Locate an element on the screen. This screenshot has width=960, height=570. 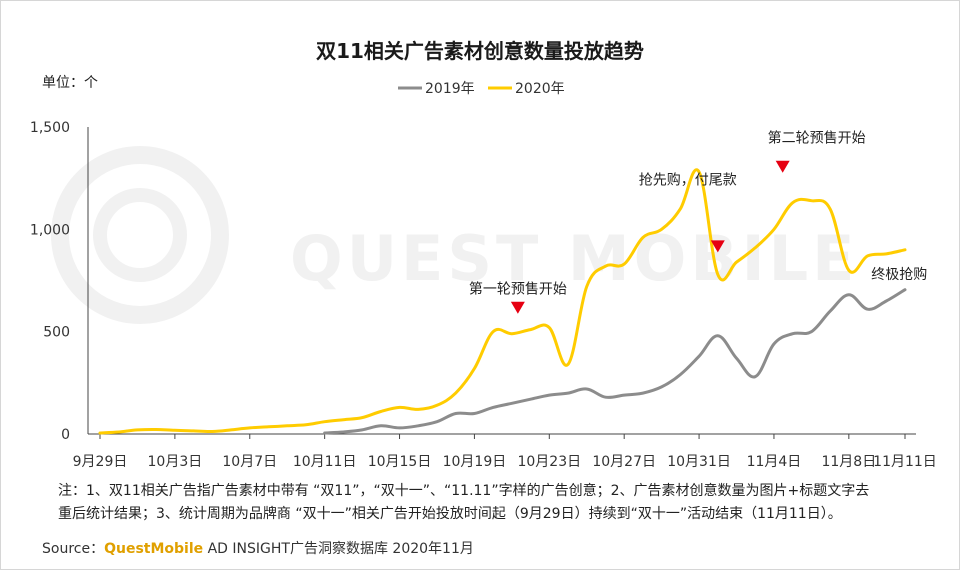
legend-label-2020: 2020年 is located at coordinates (540, 89).